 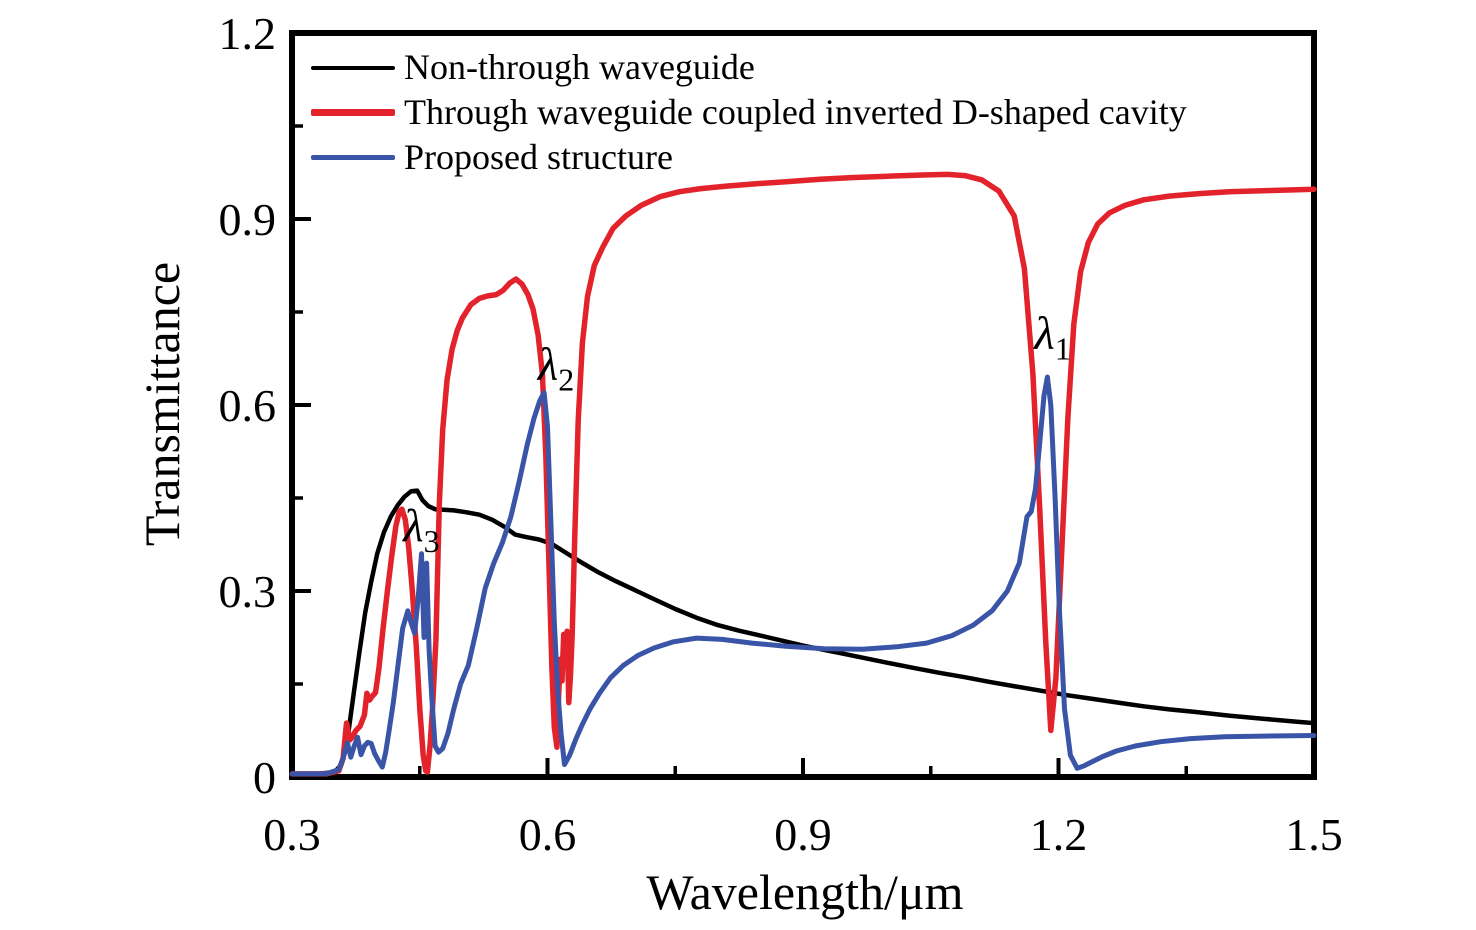 I want to click on y-tick-label: 0.3, so click(x=248, y=591).